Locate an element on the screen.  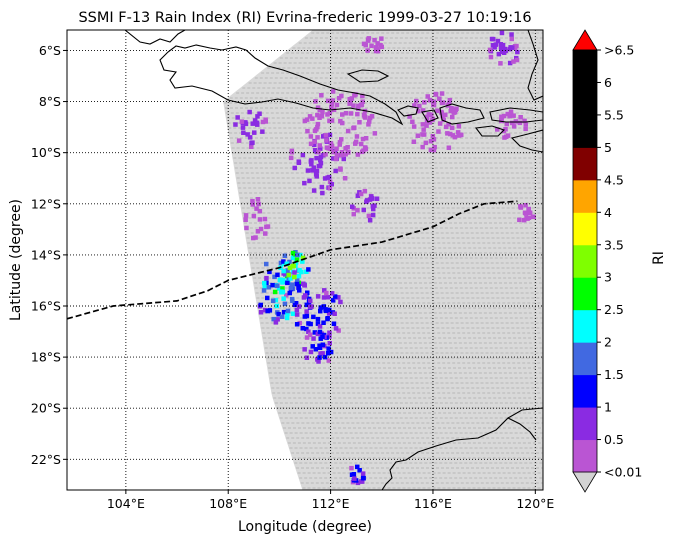
colorbar-tick-label: 0.5 is located at coordinates (614, 439).